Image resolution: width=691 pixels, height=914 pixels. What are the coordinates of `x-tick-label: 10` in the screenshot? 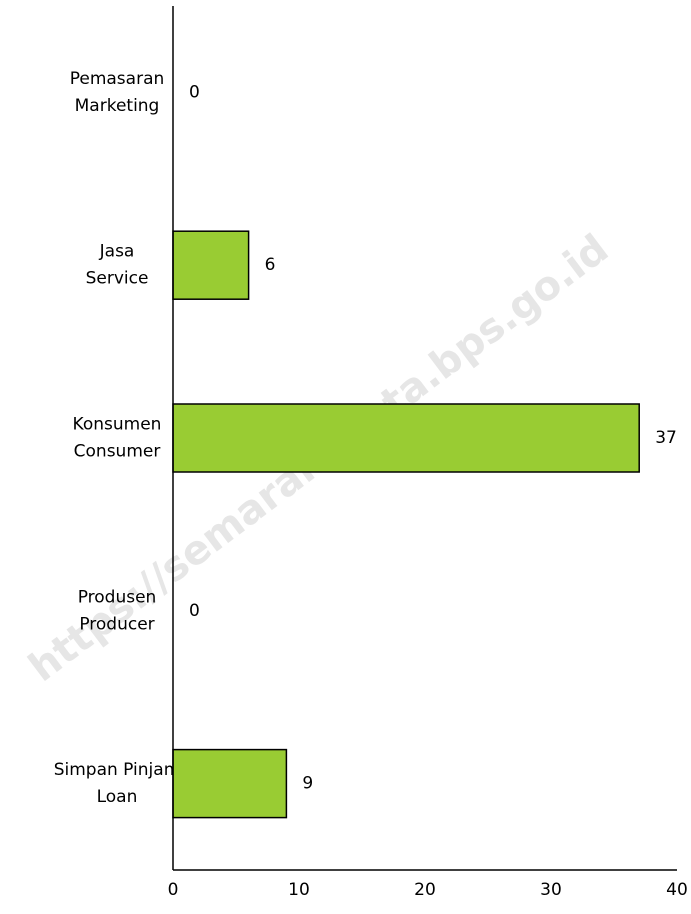 It's located at (299, 890).